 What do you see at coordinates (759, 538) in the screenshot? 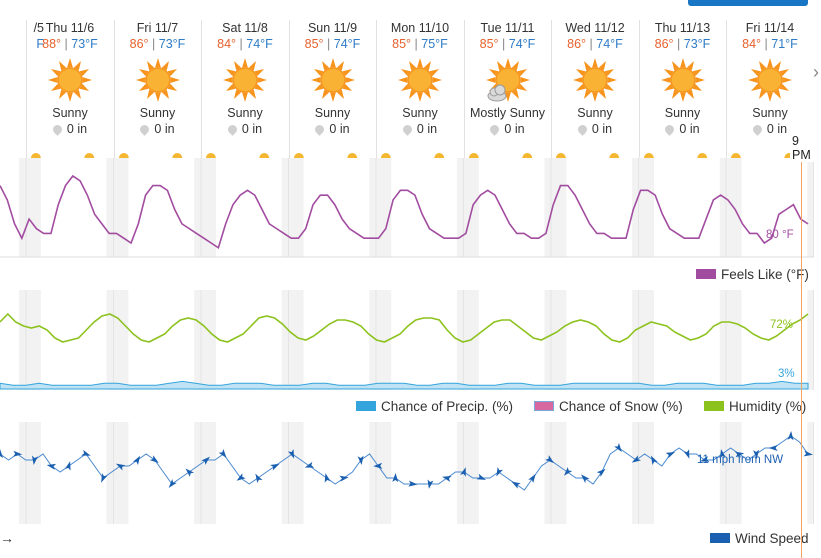
I see `wind-legend: Wind Speed` at bounding box center [759, 538].